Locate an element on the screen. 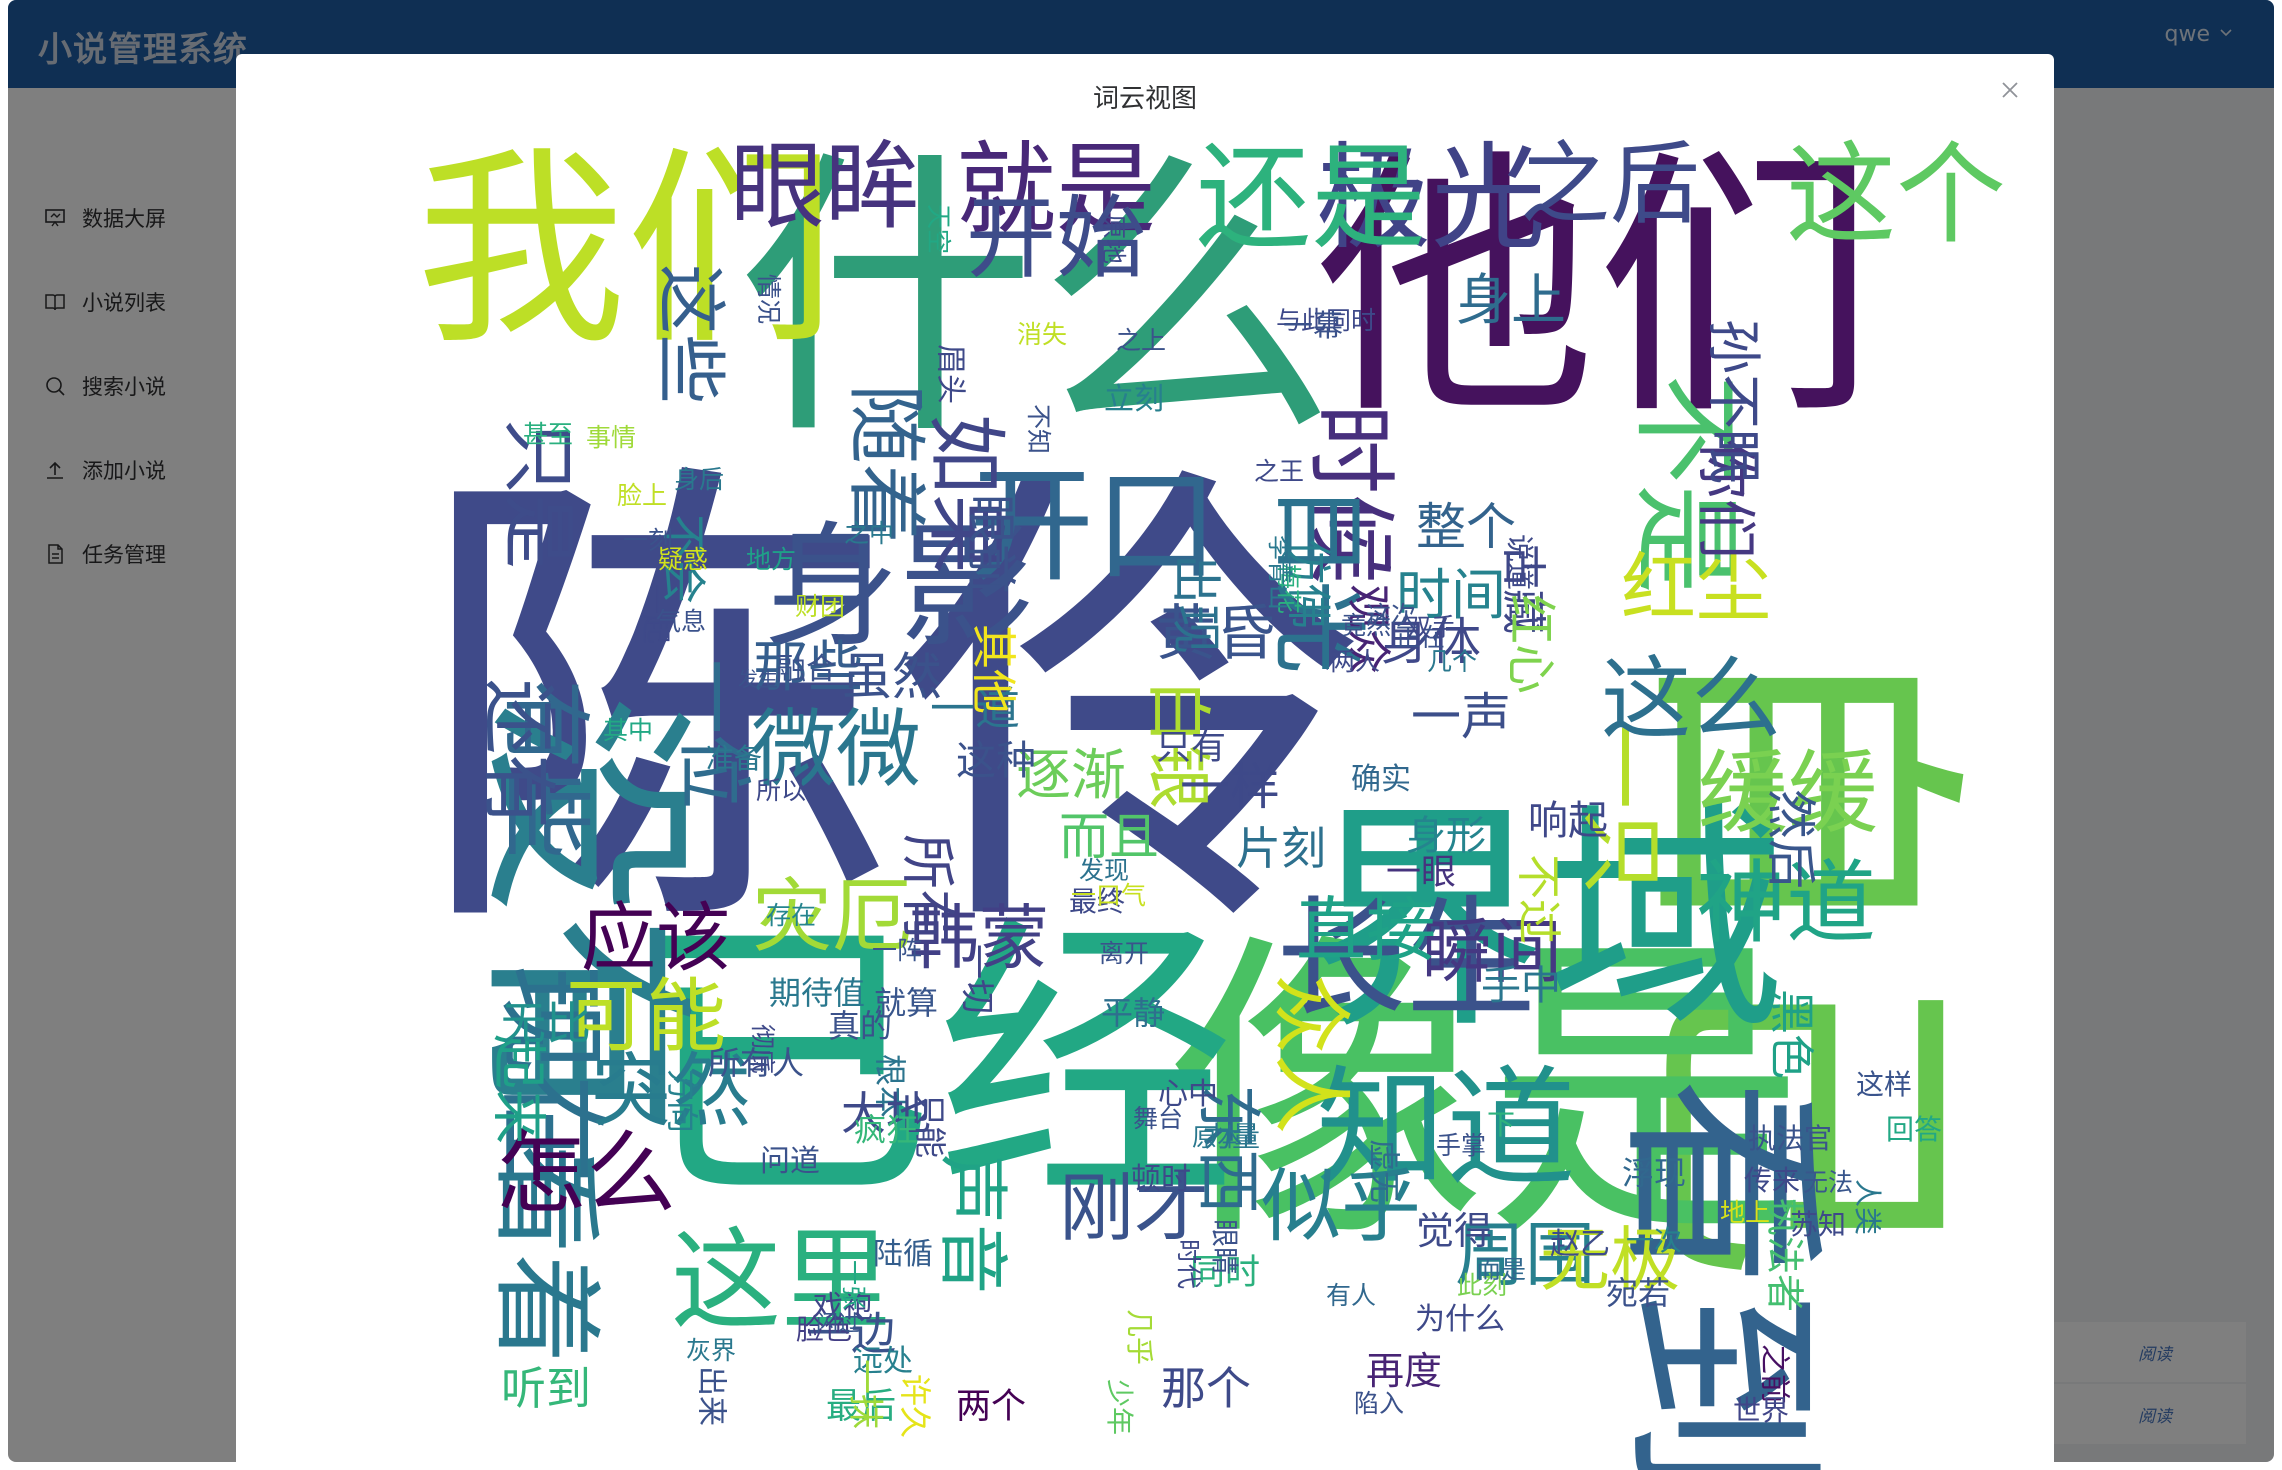 Image resolution: width=2282 pixels, height=1470 pixels. word-cloud-word: 刚才 is located at coordinates (1134, 1208).